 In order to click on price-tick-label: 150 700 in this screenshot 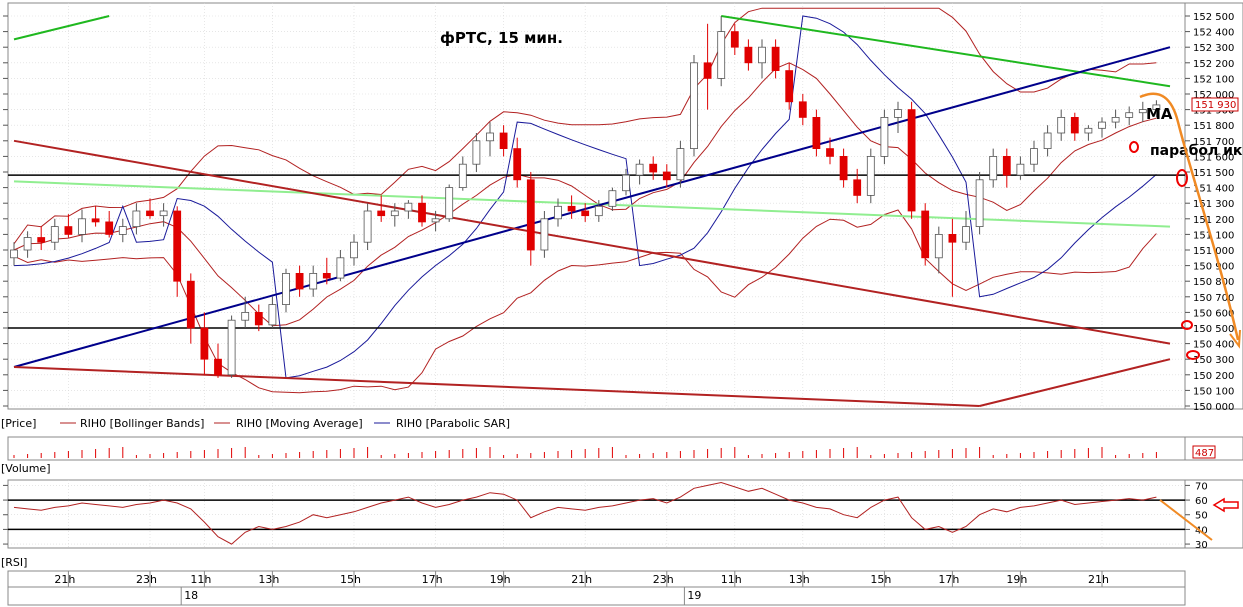, I will do `click(1213, 298)`.